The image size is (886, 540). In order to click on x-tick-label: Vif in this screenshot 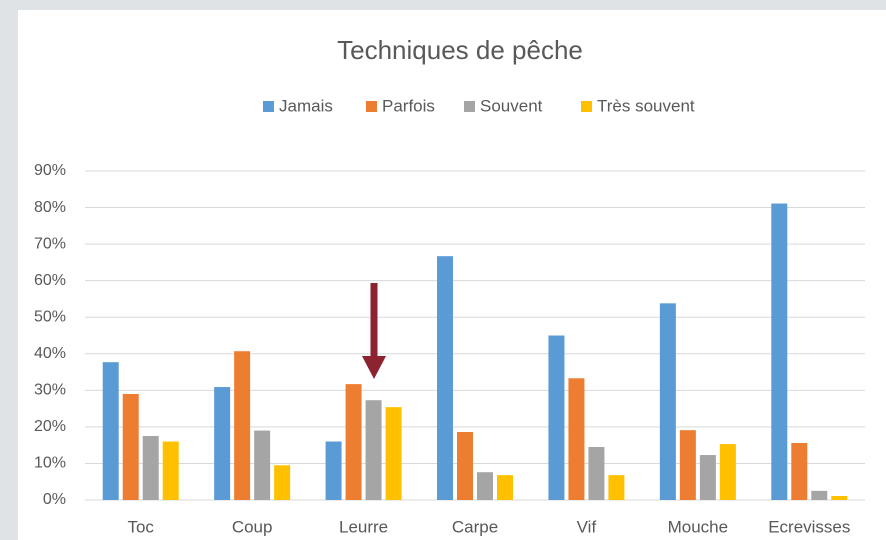, I will do `click(587, 526)`.